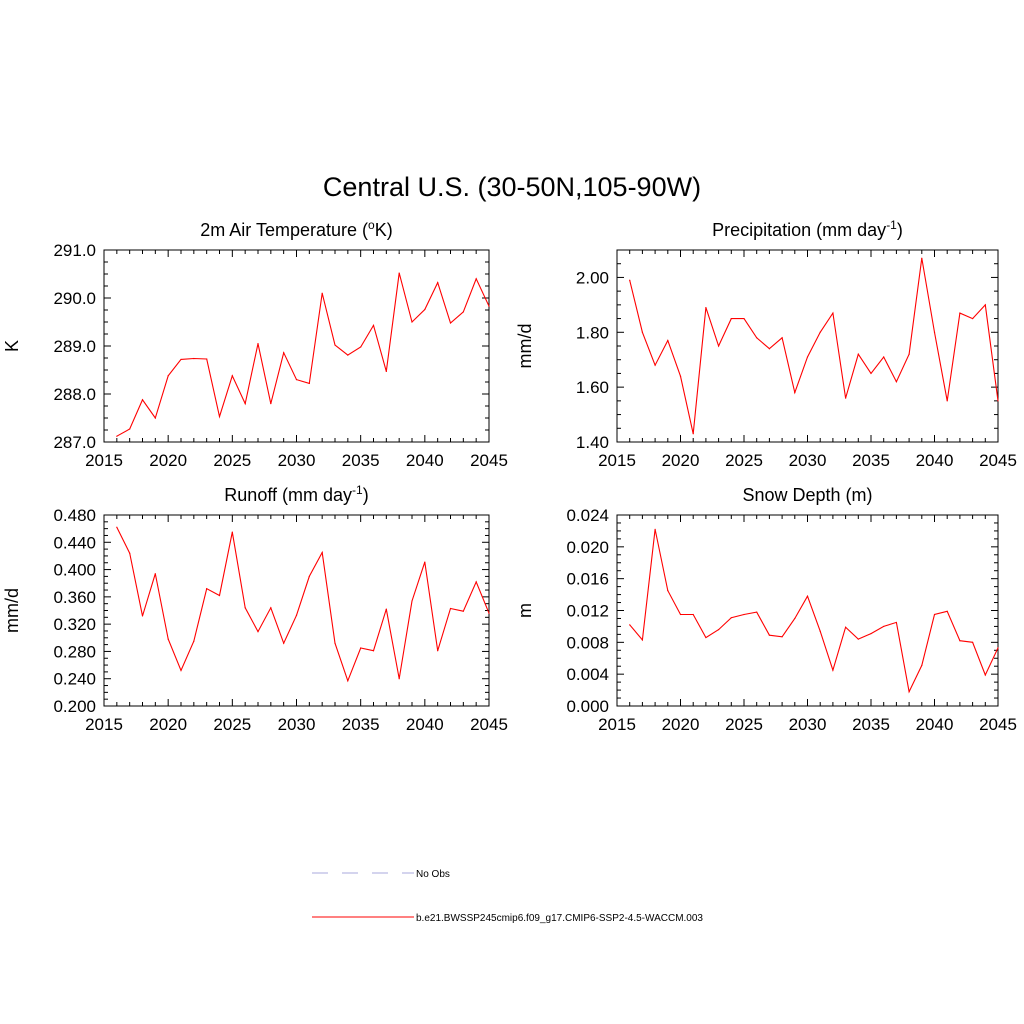  Describe the element at coordinates (592, 332) in the screenshot. I see `y-tick-label: 1.80` at that location.